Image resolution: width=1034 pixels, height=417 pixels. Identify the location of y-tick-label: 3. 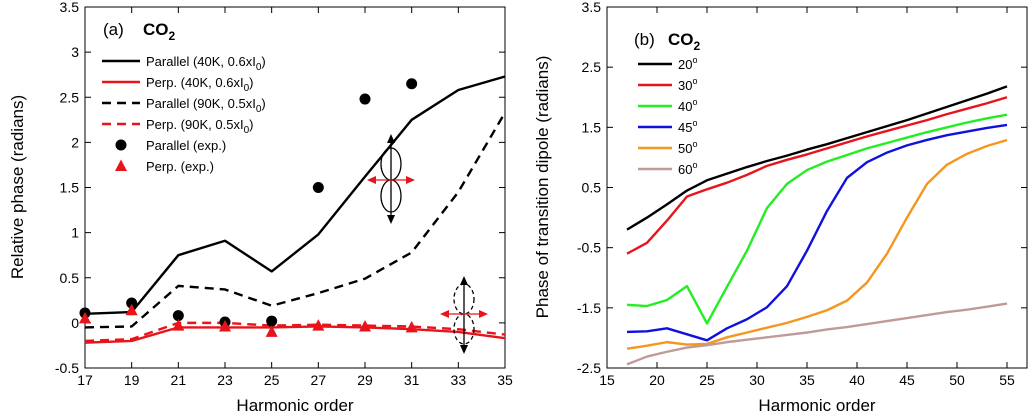
(75, 52).